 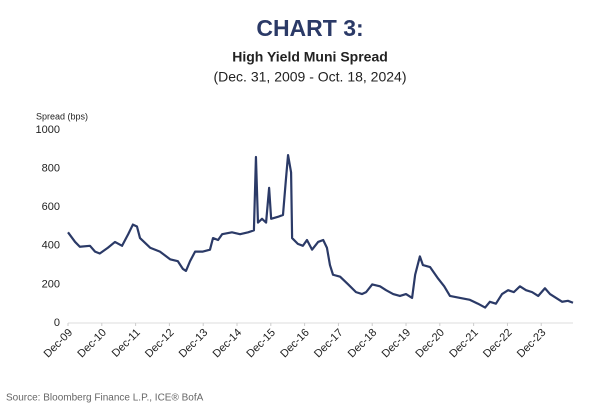 I want to click on x-tick-label: Dec-16, so click(x=295, y=344).